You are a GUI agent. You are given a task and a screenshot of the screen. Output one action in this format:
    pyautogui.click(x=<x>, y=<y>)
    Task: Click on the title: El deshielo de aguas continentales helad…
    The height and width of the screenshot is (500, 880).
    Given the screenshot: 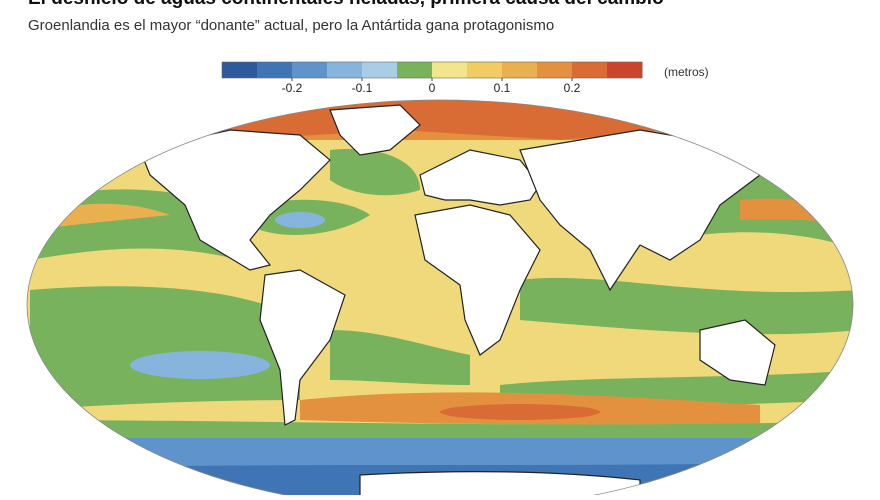 What is the action you would take?
    pyautogui.click(x=346, y=4)
    